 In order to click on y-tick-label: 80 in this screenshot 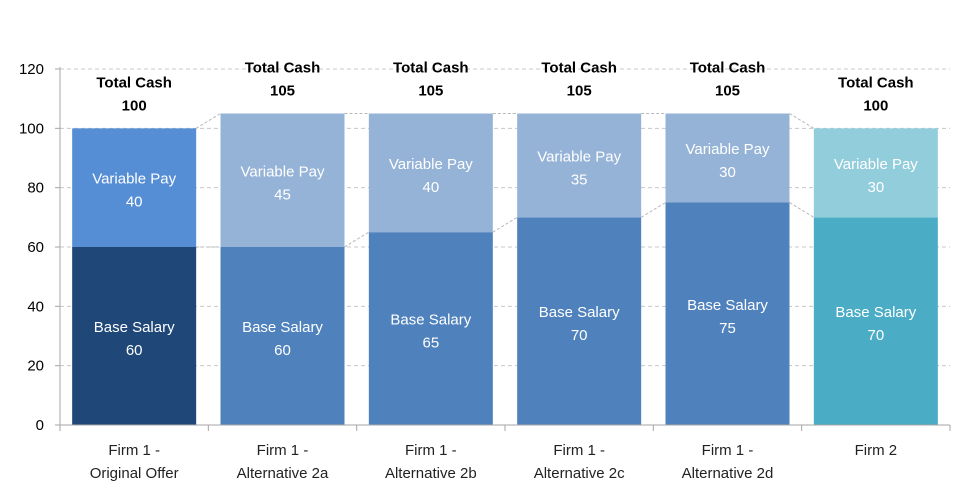, I will do `click(35, 188)`.